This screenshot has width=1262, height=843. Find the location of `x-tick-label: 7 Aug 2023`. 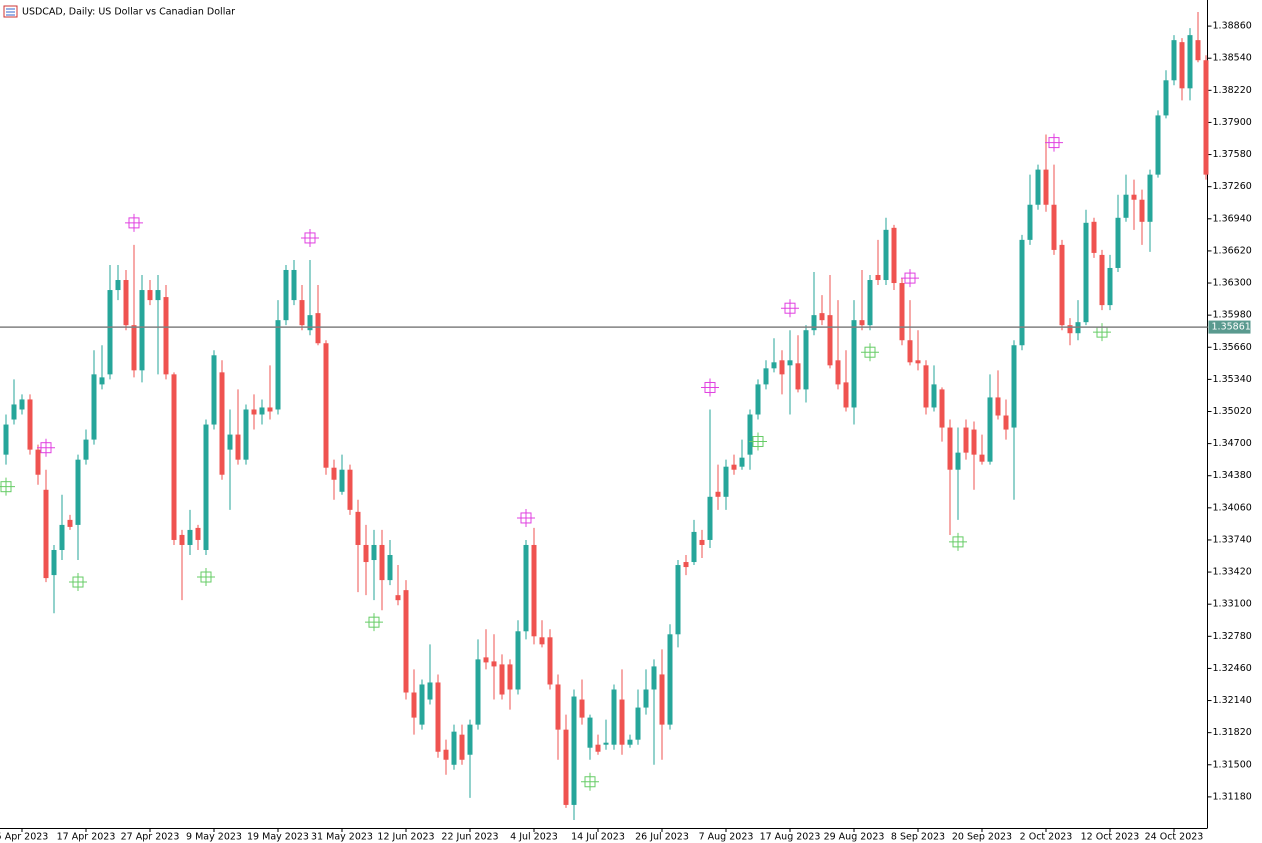

x-tick-label: 7 Aug 2023 is located at coordinates (726, 837).